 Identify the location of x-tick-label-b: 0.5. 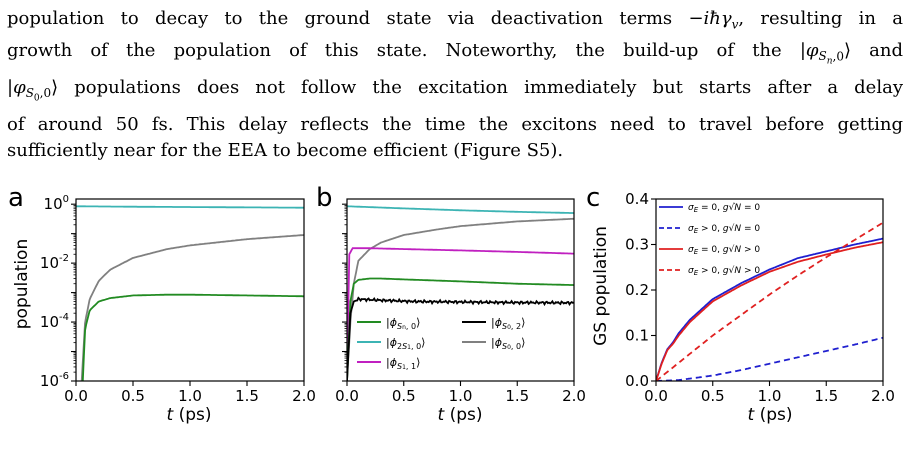
(404, 396).